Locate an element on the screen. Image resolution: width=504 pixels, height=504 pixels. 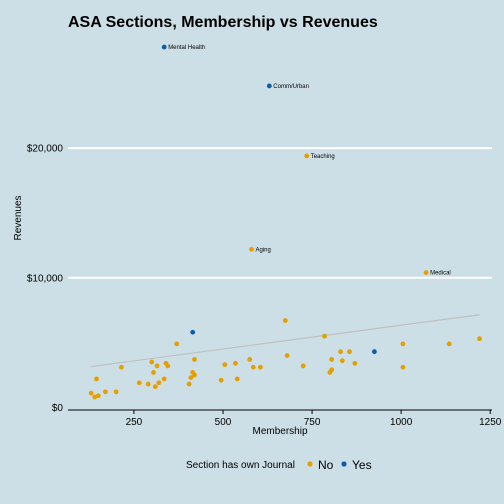
trend-line-layer is located at coordinates (285, 341).